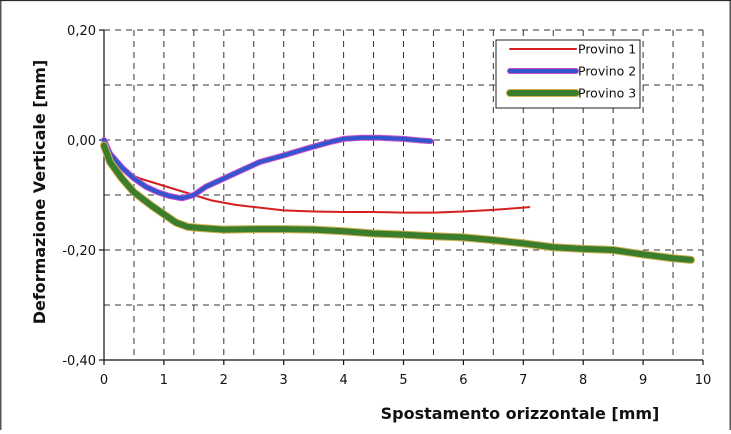 This screenshot has height=434, width=731. What do you see at coordinates (463, 380) in the screenshot?
I see `x-tick-label: 6` at bounding box center [463, 380].